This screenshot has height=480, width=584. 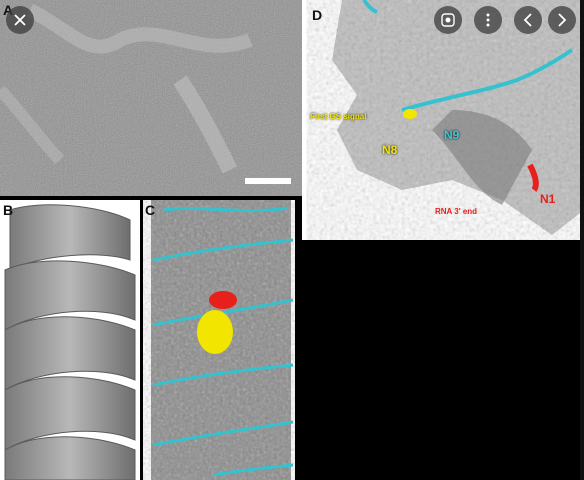 What do you see at coordinates (452, 135) in the screenshot?
I see `n9-label: N9` at bounding box center [452, 135].